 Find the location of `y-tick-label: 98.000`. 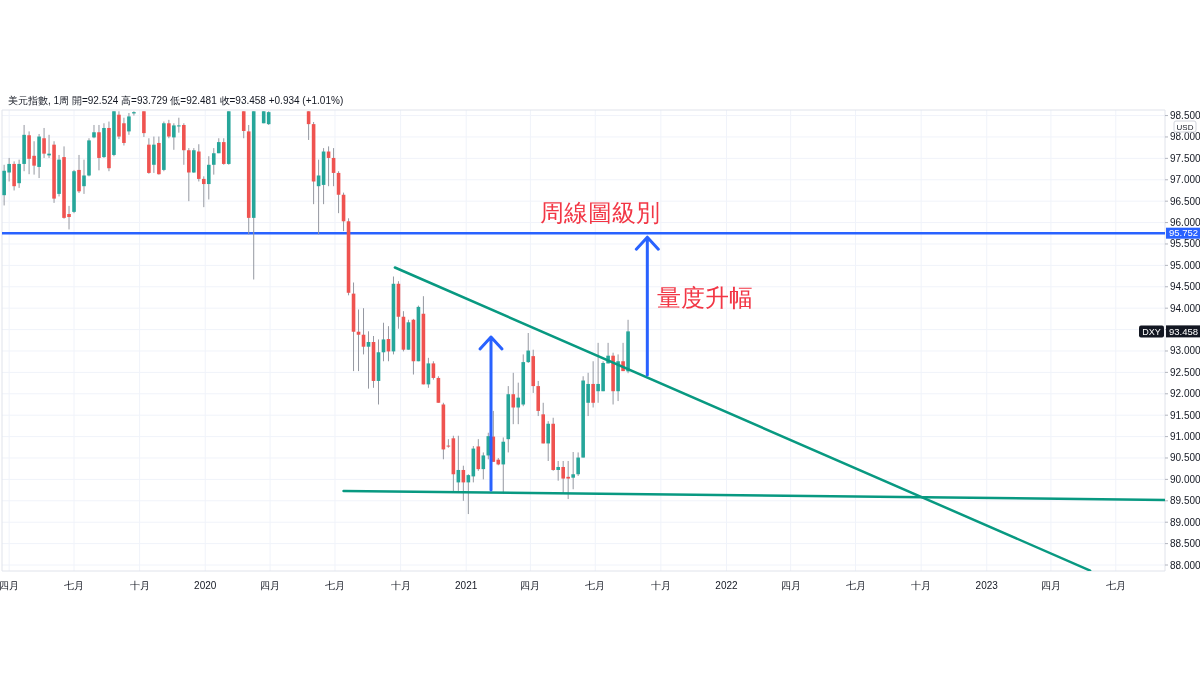

y-tick-label: 98.000 is located at coordinates (1185, 137).